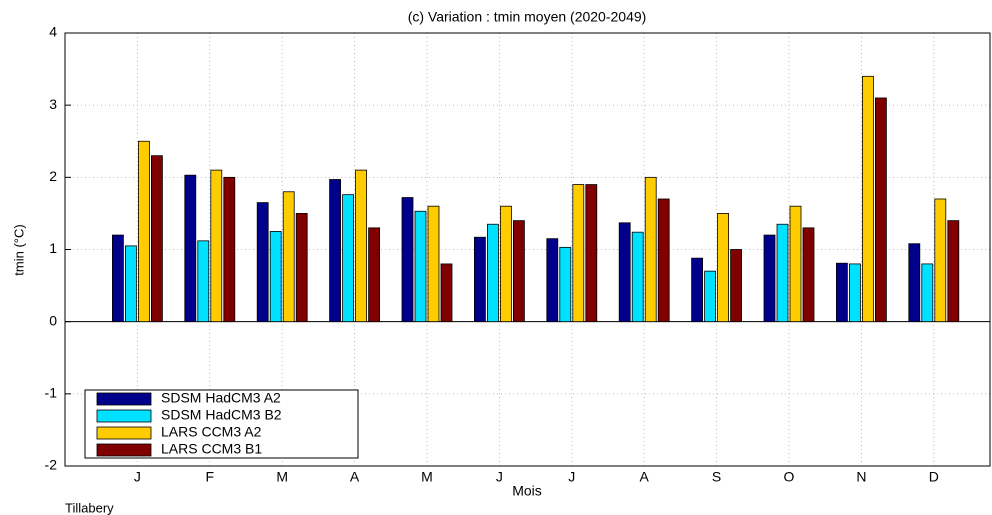 The height and width of the screenshot is (515, 992). What do you see at coordinates (221, 415) in the screenshot?
I see `legend-label: SDSM HadCM3 B2` at bounding box center [221, 415].